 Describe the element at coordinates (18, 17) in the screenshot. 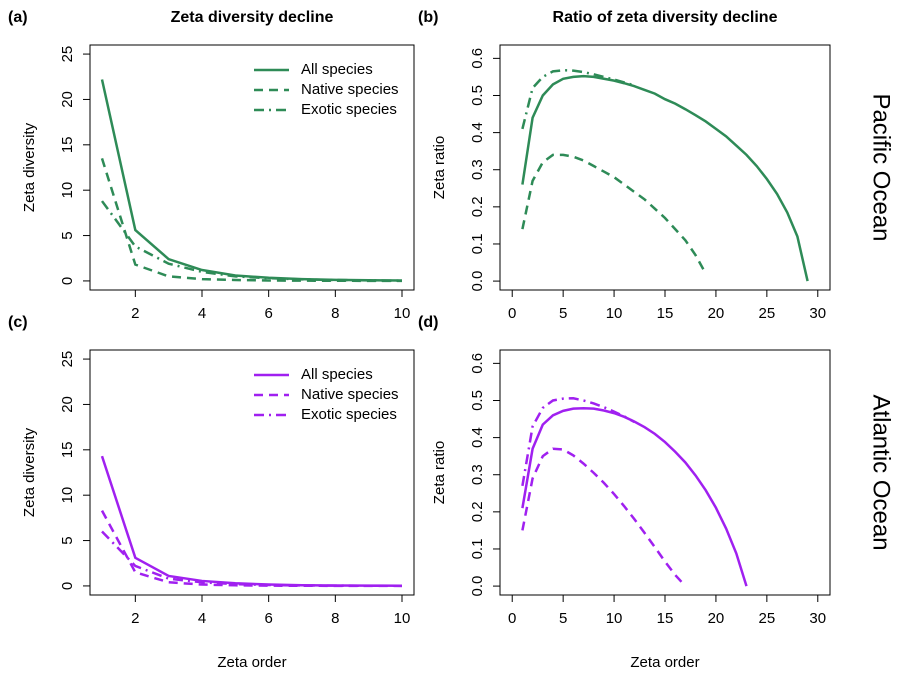

I see `panel-label: (a)` at that location.